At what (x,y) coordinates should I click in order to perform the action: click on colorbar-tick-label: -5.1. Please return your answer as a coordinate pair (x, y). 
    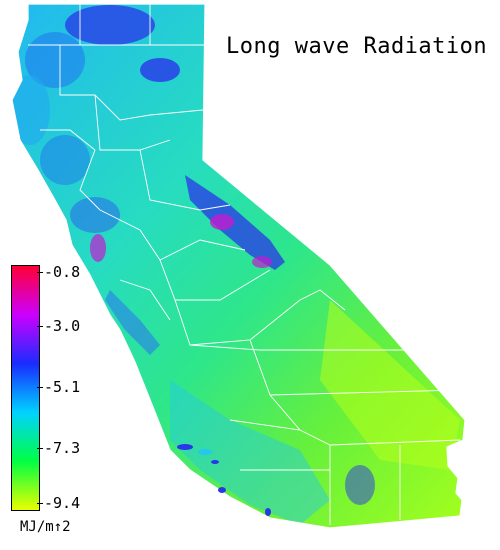
    Looking at the image, I should click on (62, 387).